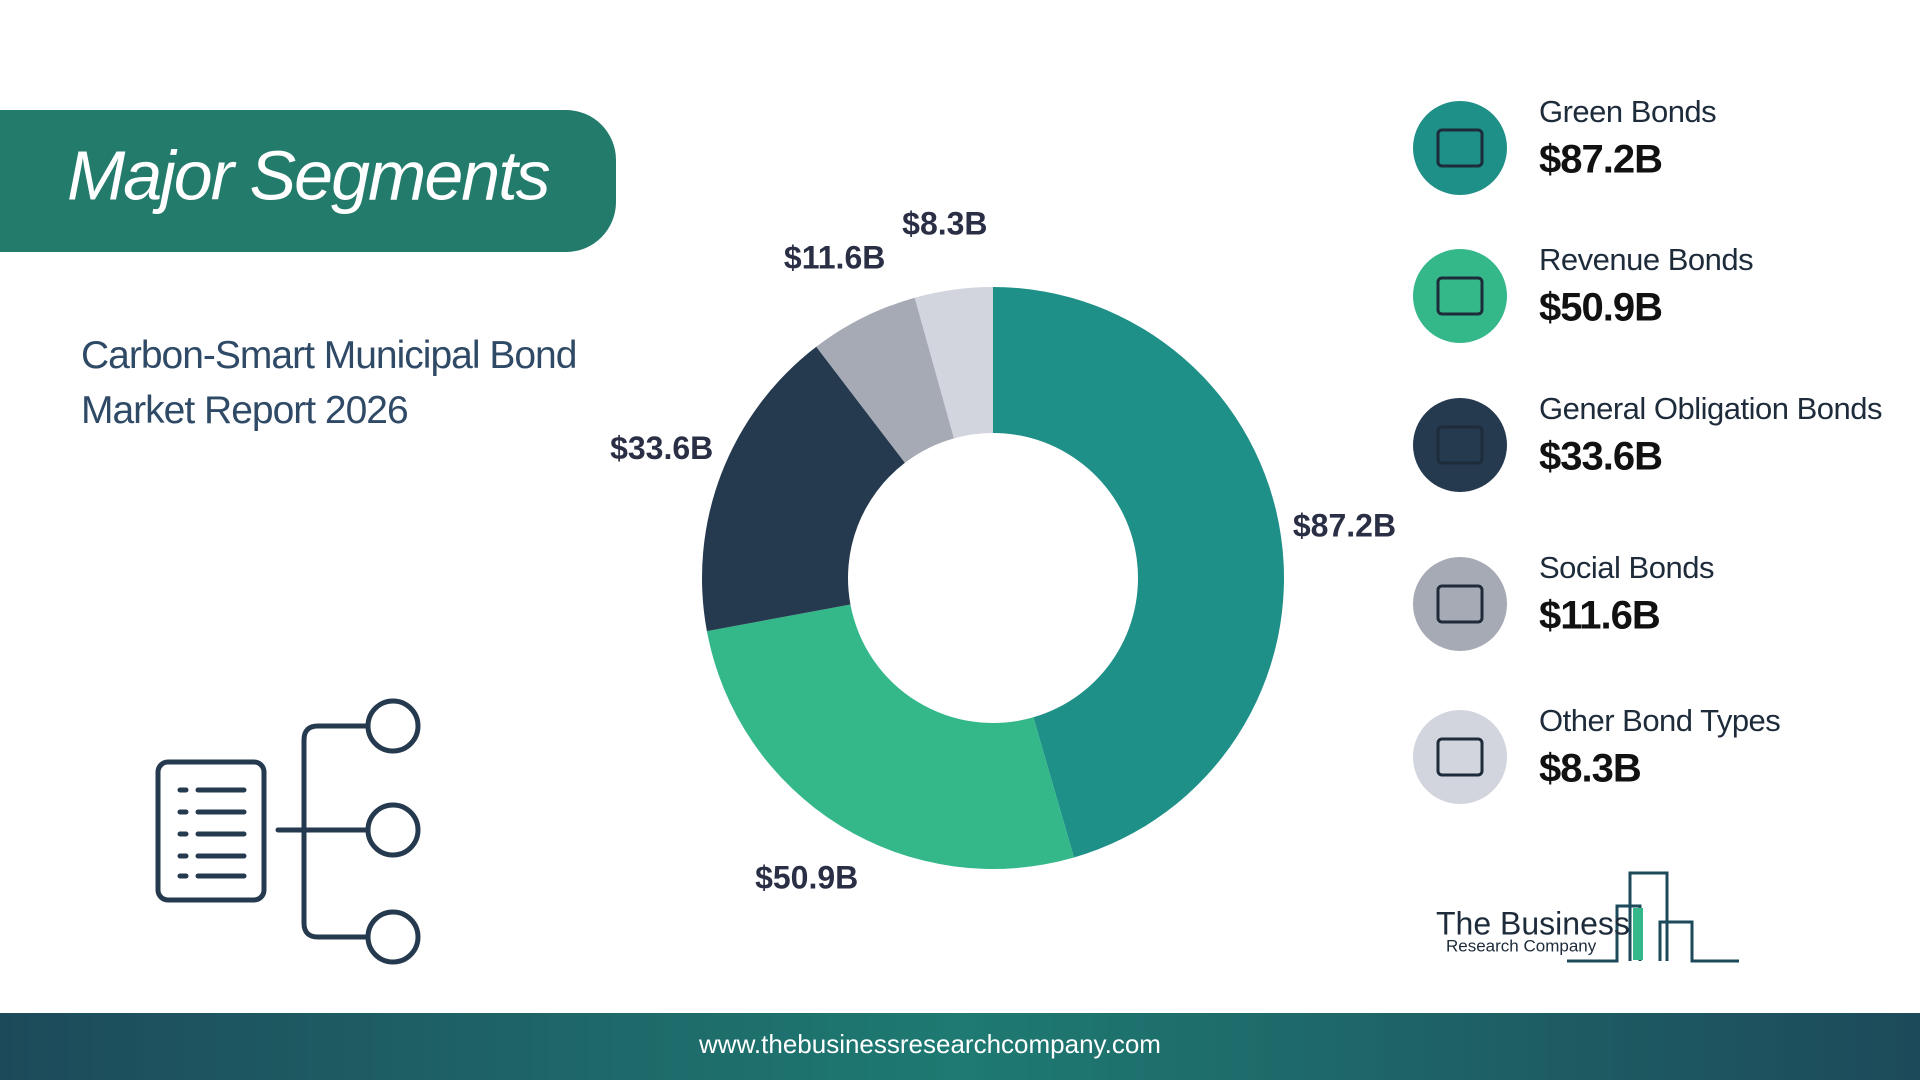 The image size is (1920, 1080). I want to click on legend-name: Green Bonds, so click(1627, 111).